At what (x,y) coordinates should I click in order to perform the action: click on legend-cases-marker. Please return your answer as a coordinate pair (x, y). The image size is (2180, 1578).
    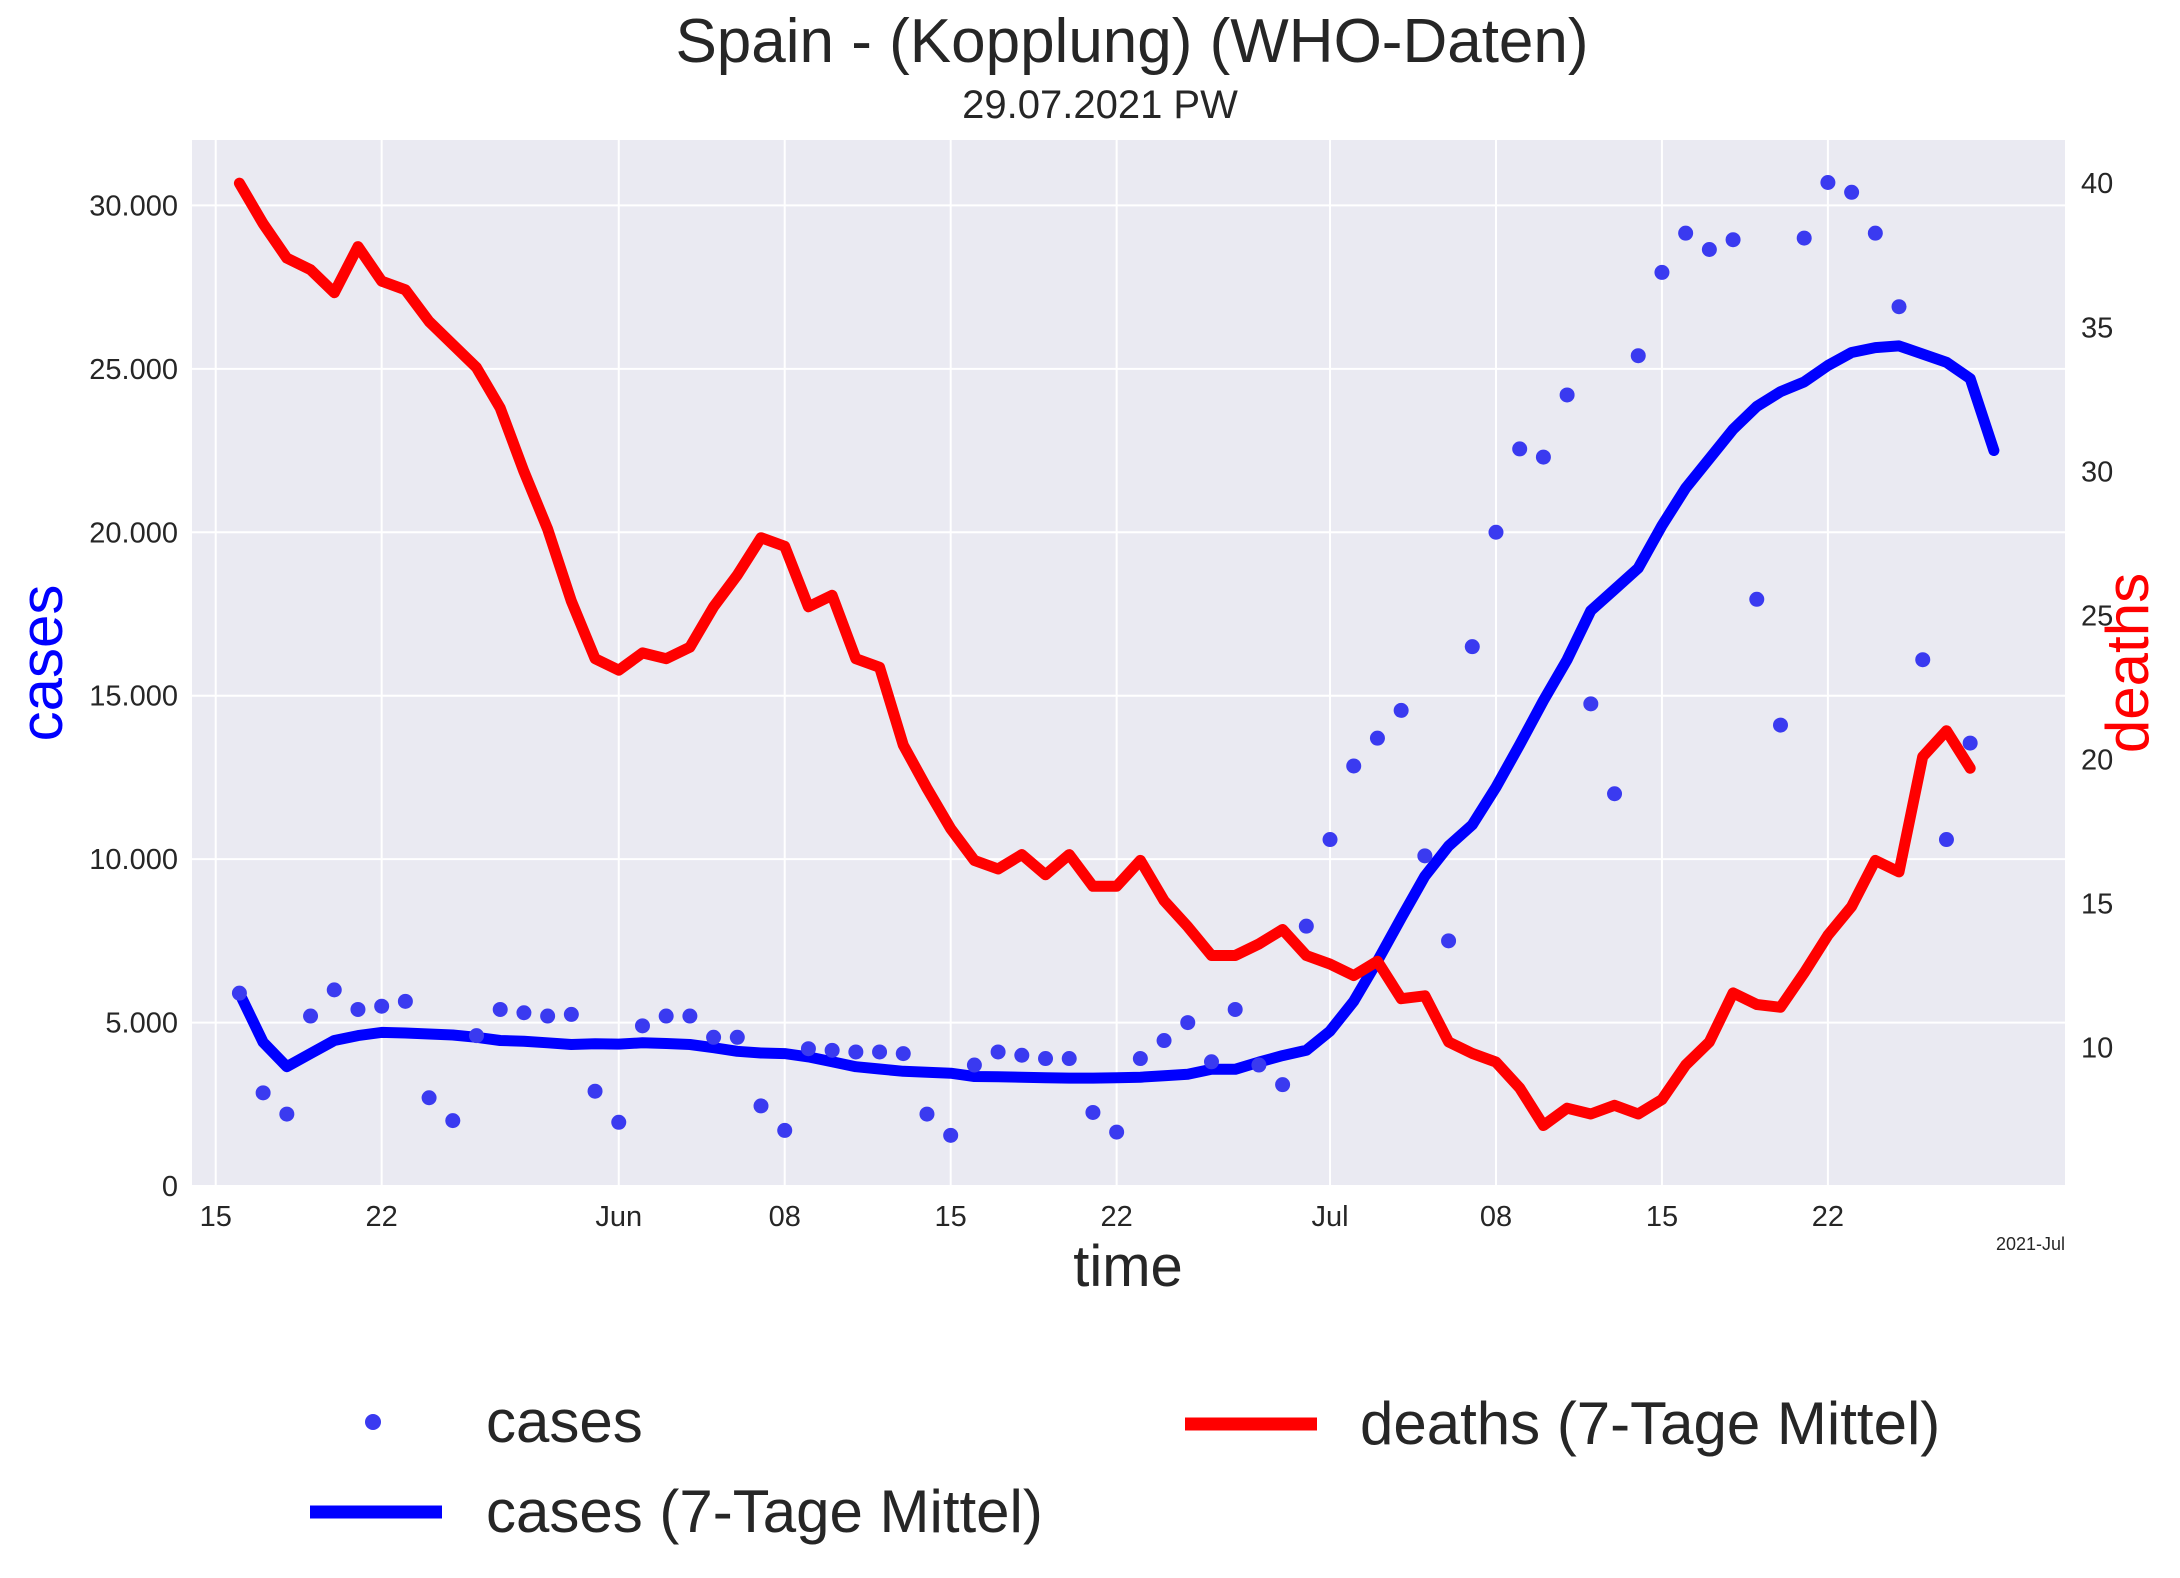
    Looking at the image, I should click on (373, 1422).